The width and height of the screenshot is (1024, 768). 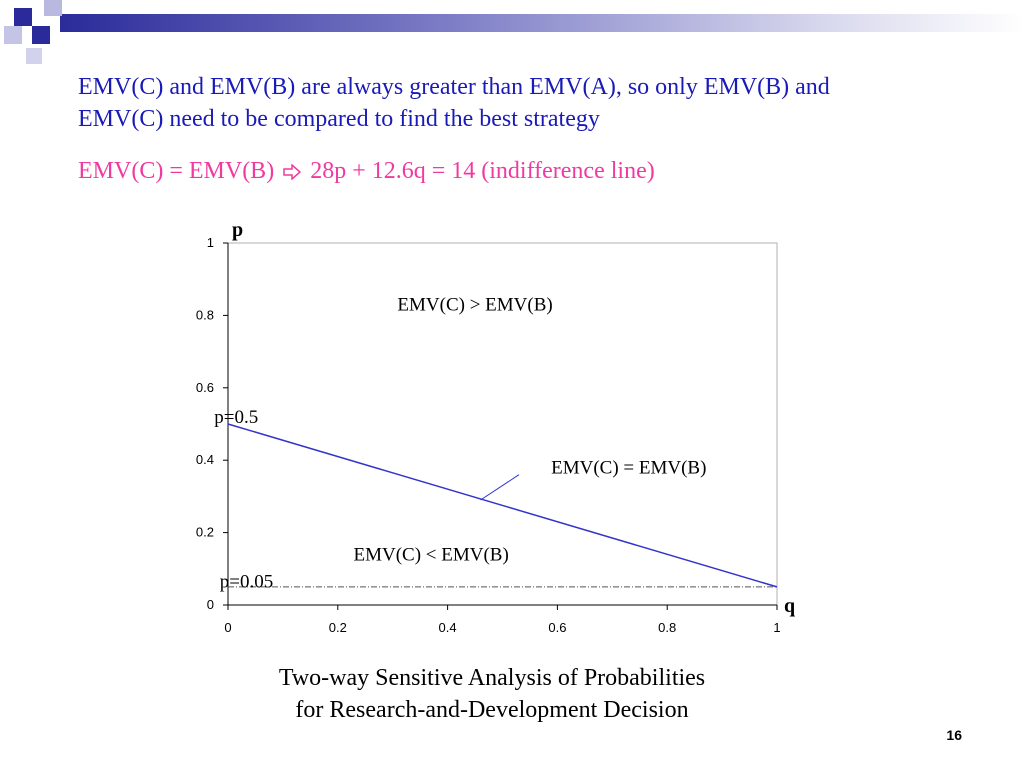 I want to click on y-tick-label: 0.8, so click(x=205, y=314).